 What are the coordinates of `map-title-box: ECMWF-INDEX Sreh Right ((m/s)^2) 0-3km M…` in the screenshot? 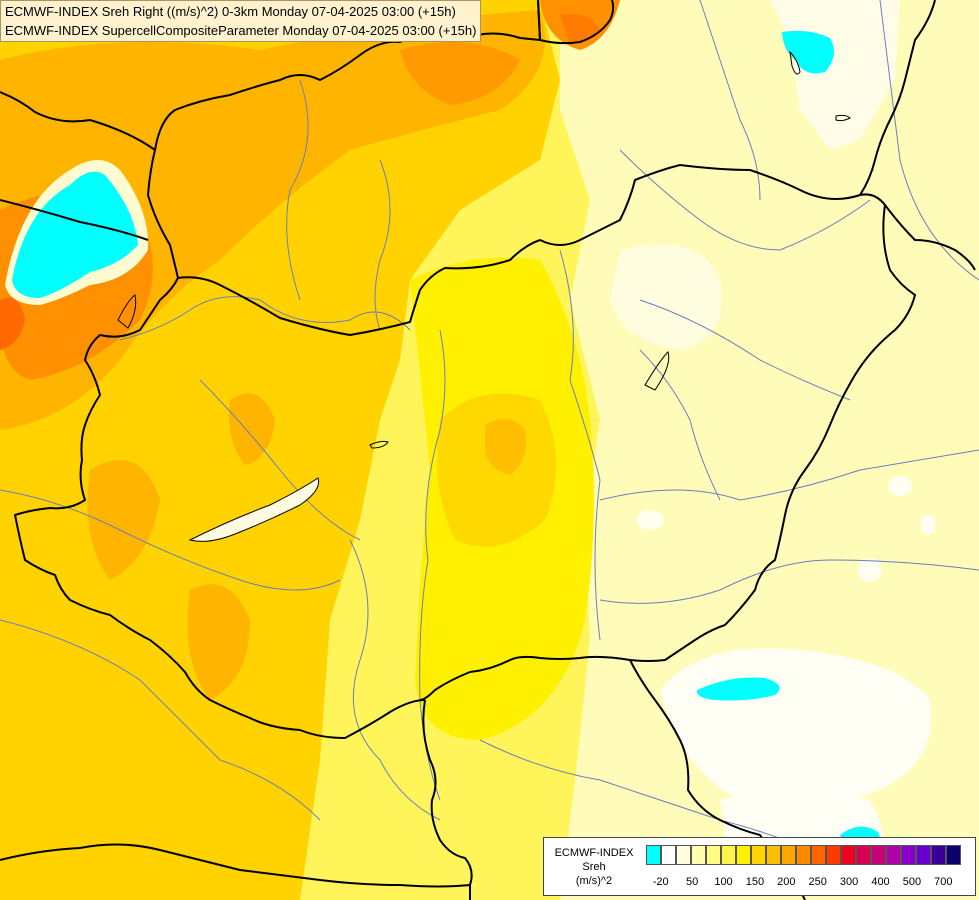 It's located at (241, 21).